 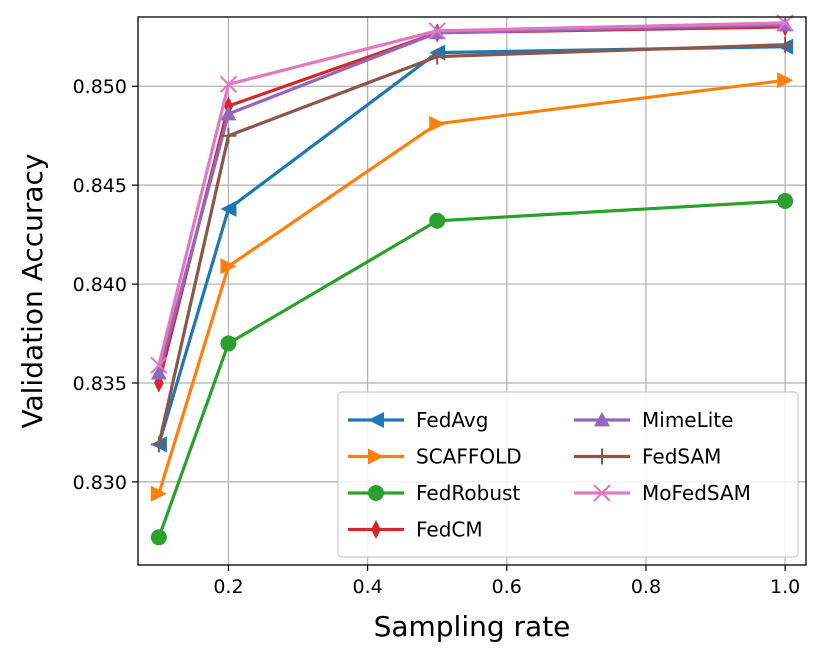 What do you see at coordinates (100, 483) in the screenshot?
I see `y-tick-label: 0.830` at bounding box center [100, 483].